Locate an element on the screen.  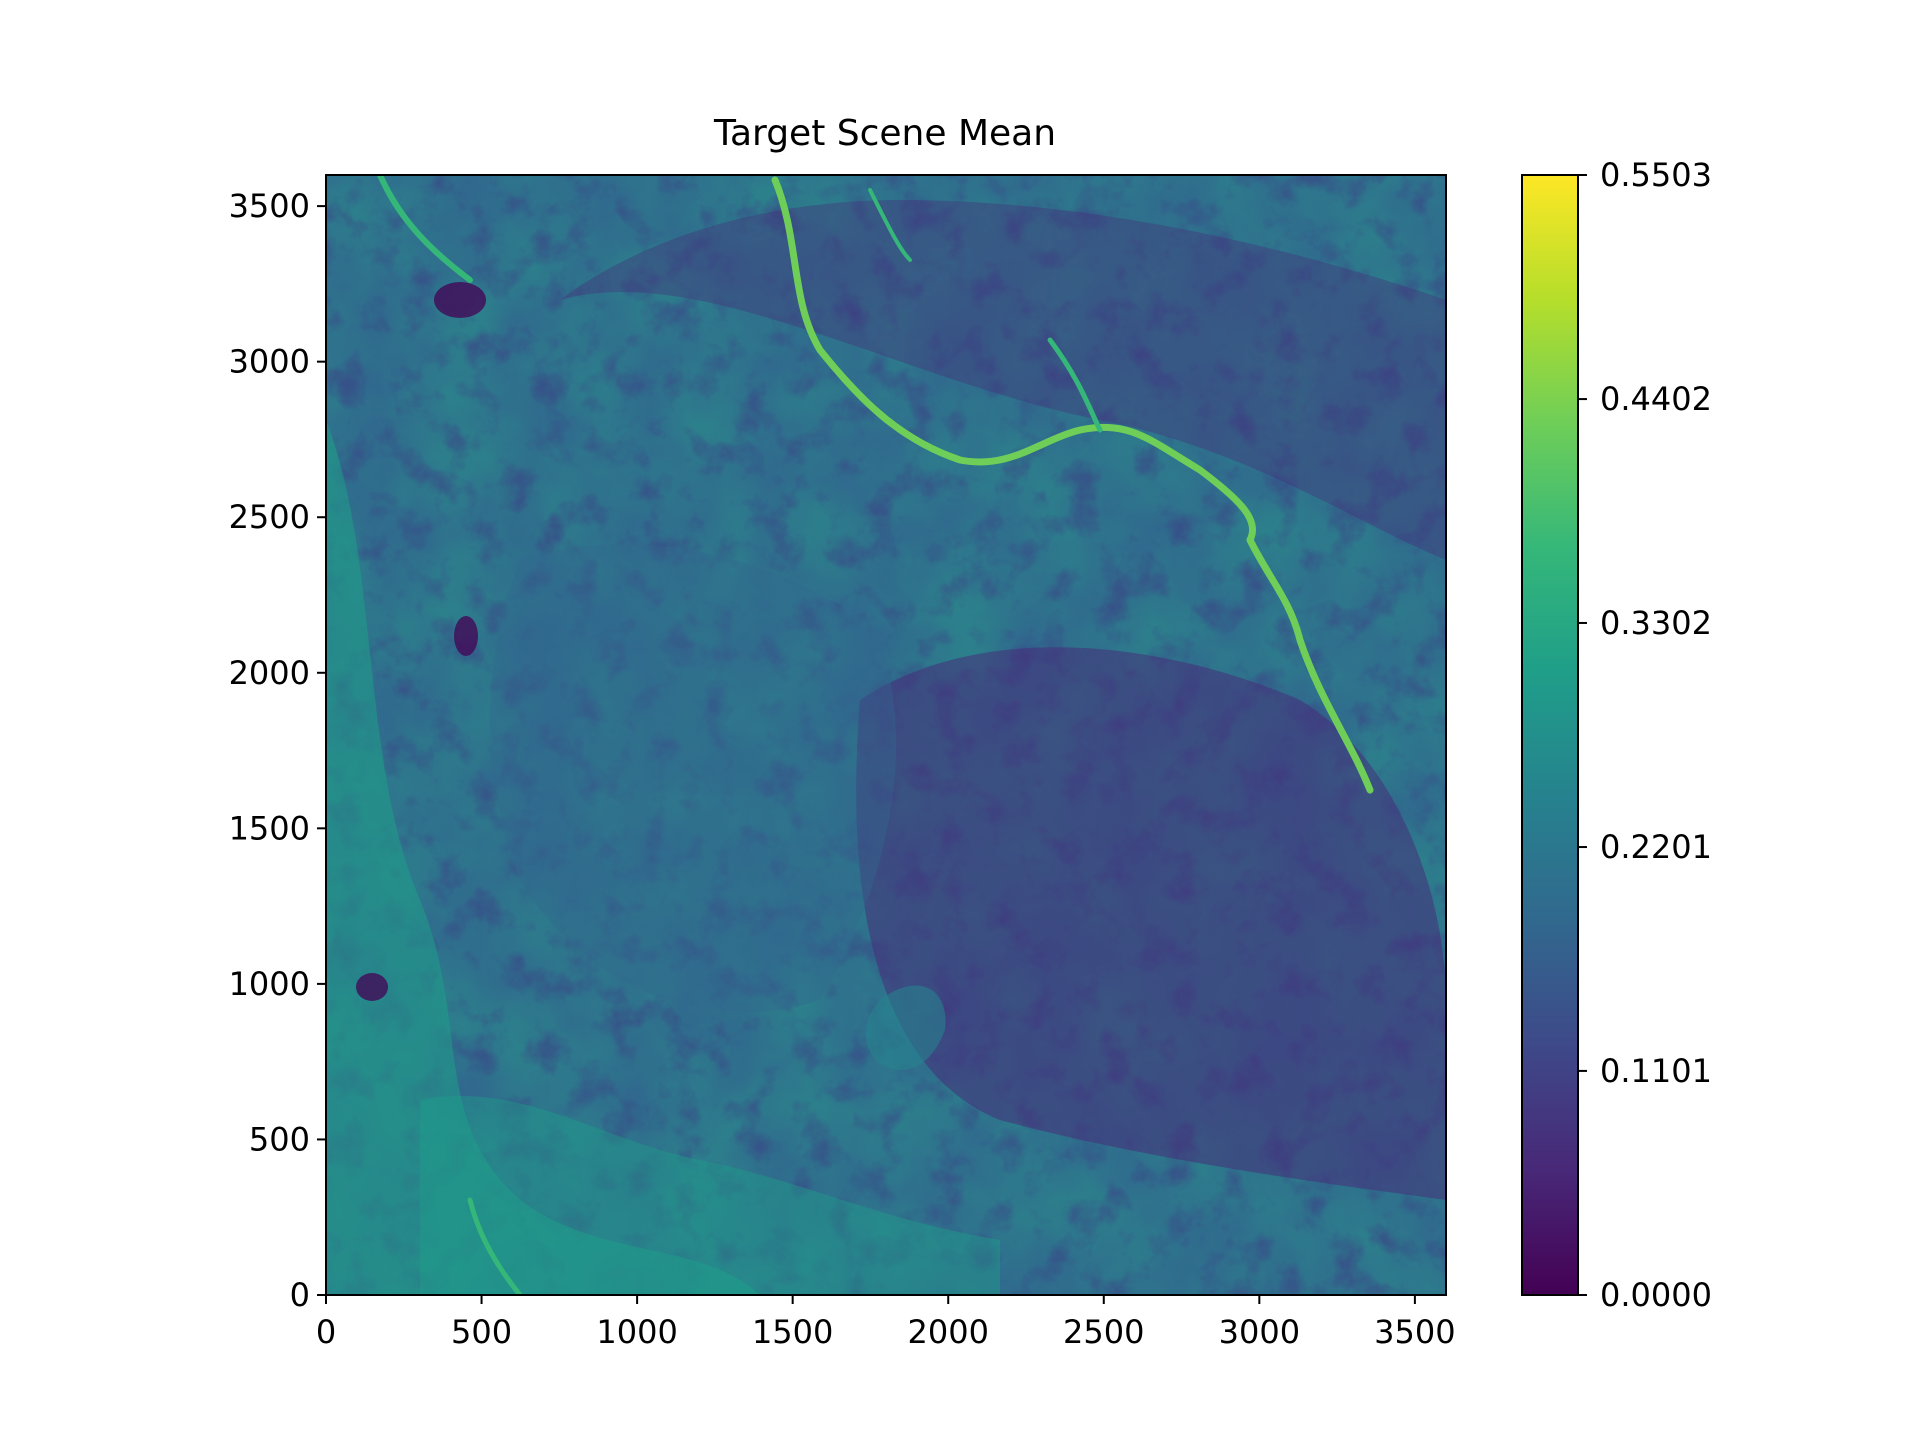
dark-spot-west is located at coordinates (372, 987).